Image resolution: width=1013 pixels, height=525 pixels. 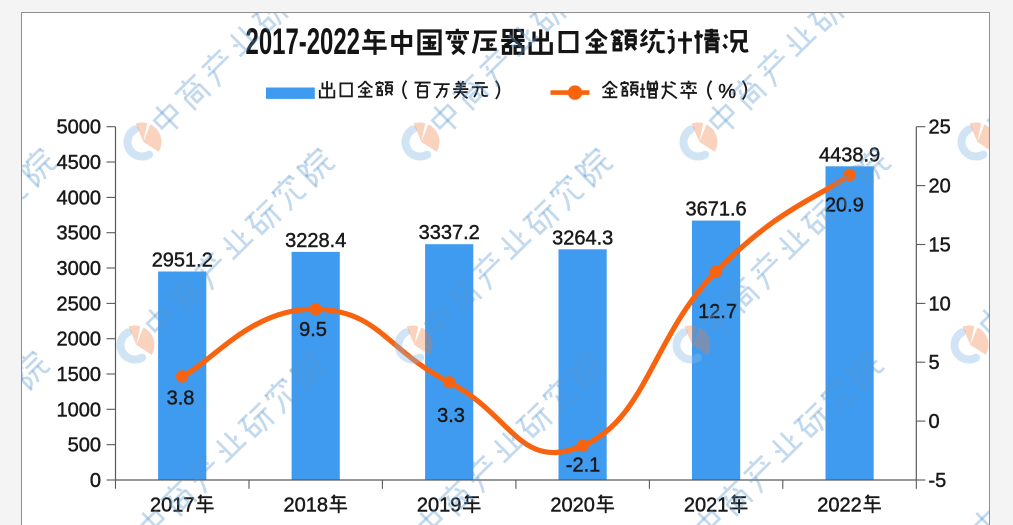 I want to click on svg-text: 2951.2, so click(x=182, y=261).